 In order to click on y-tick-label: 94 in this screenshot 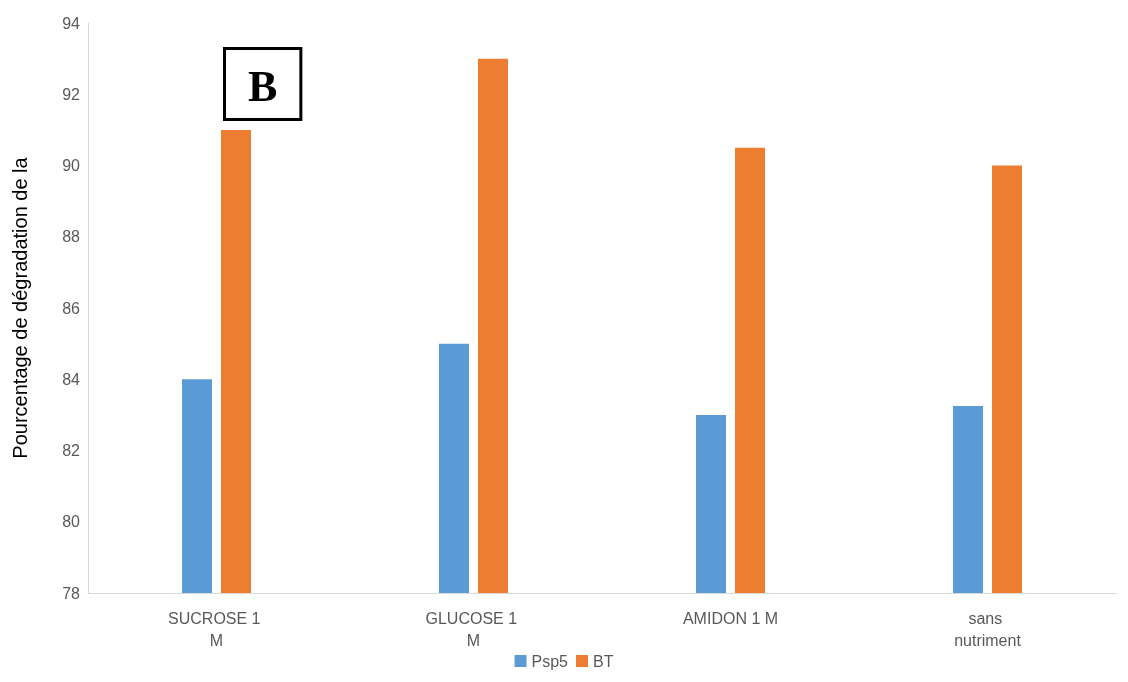, I will do `click(71, 23)`.